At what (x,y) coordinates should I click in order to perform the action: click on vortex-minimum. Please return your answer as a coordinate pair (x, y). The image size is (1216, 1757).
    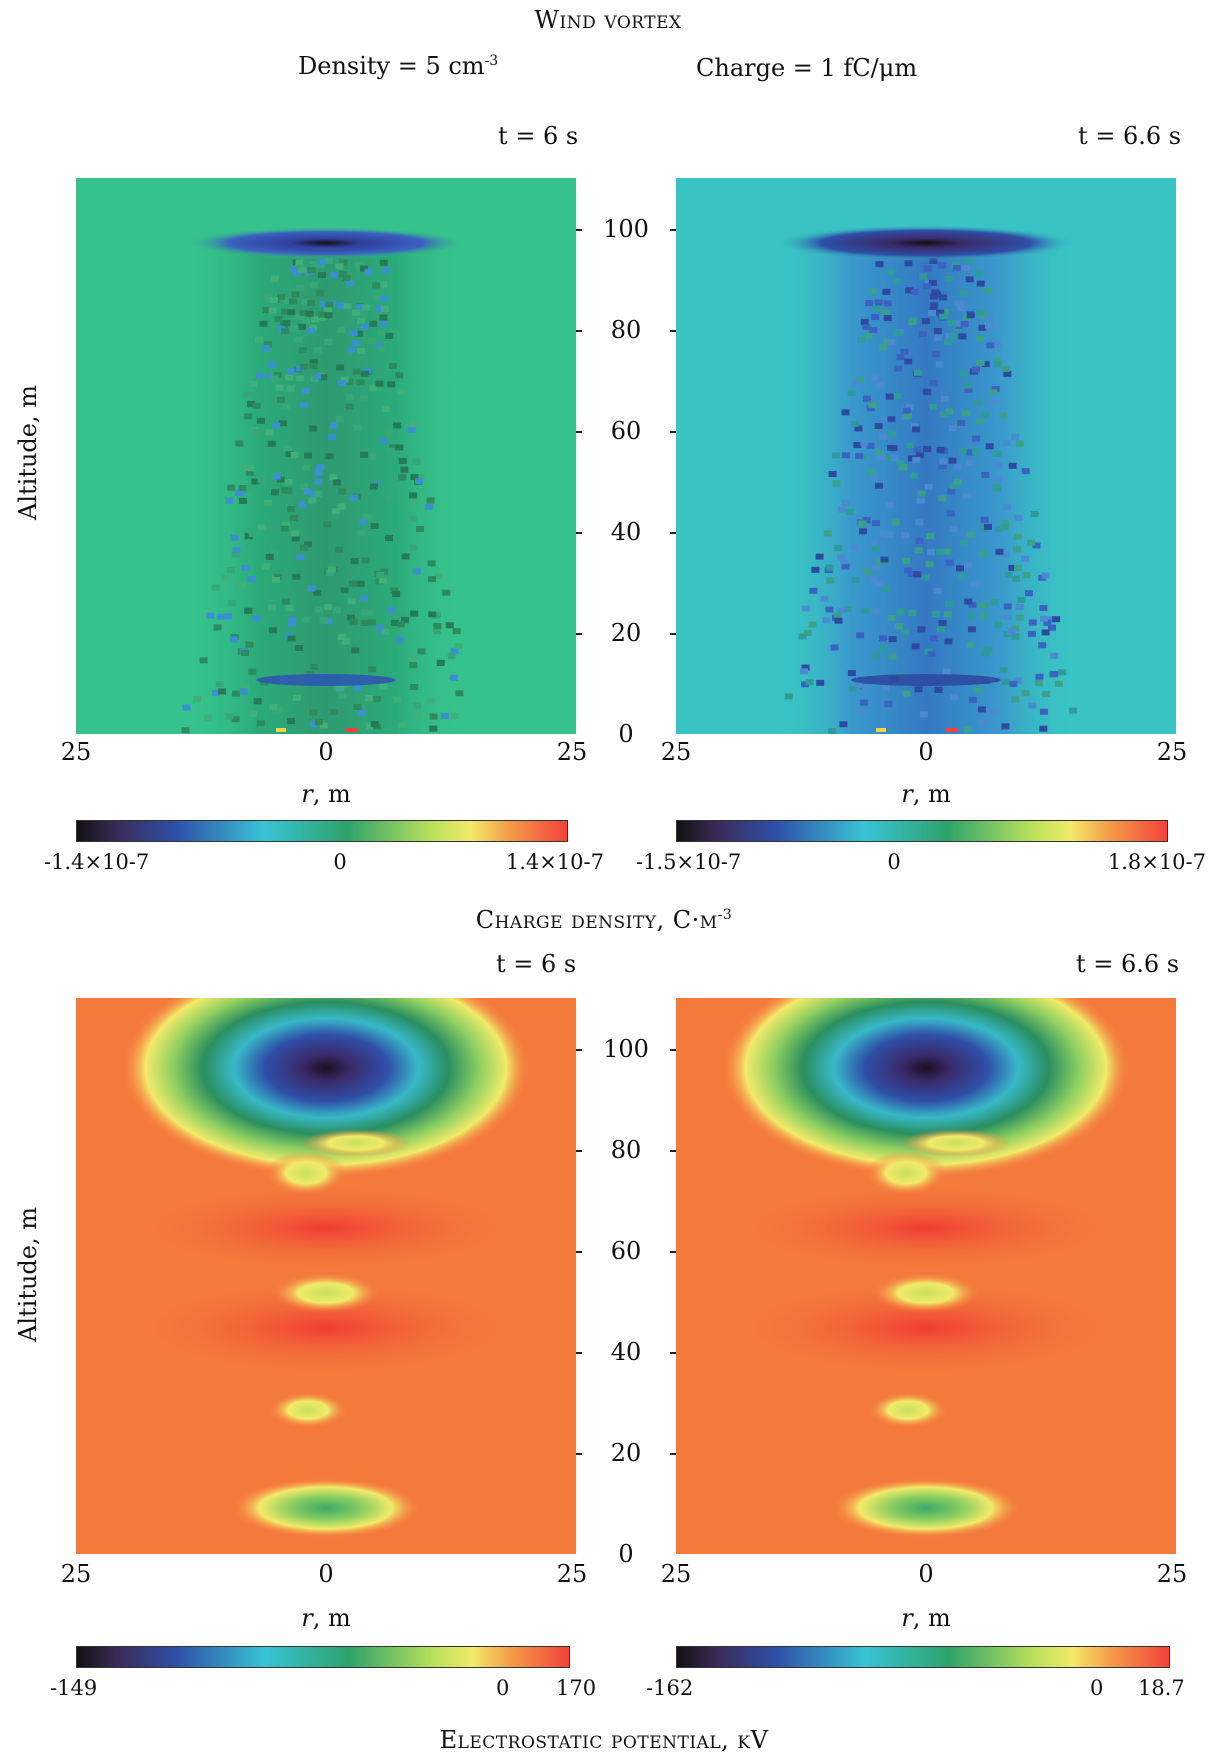
    Looking at the image, I should click on (326, 1088).